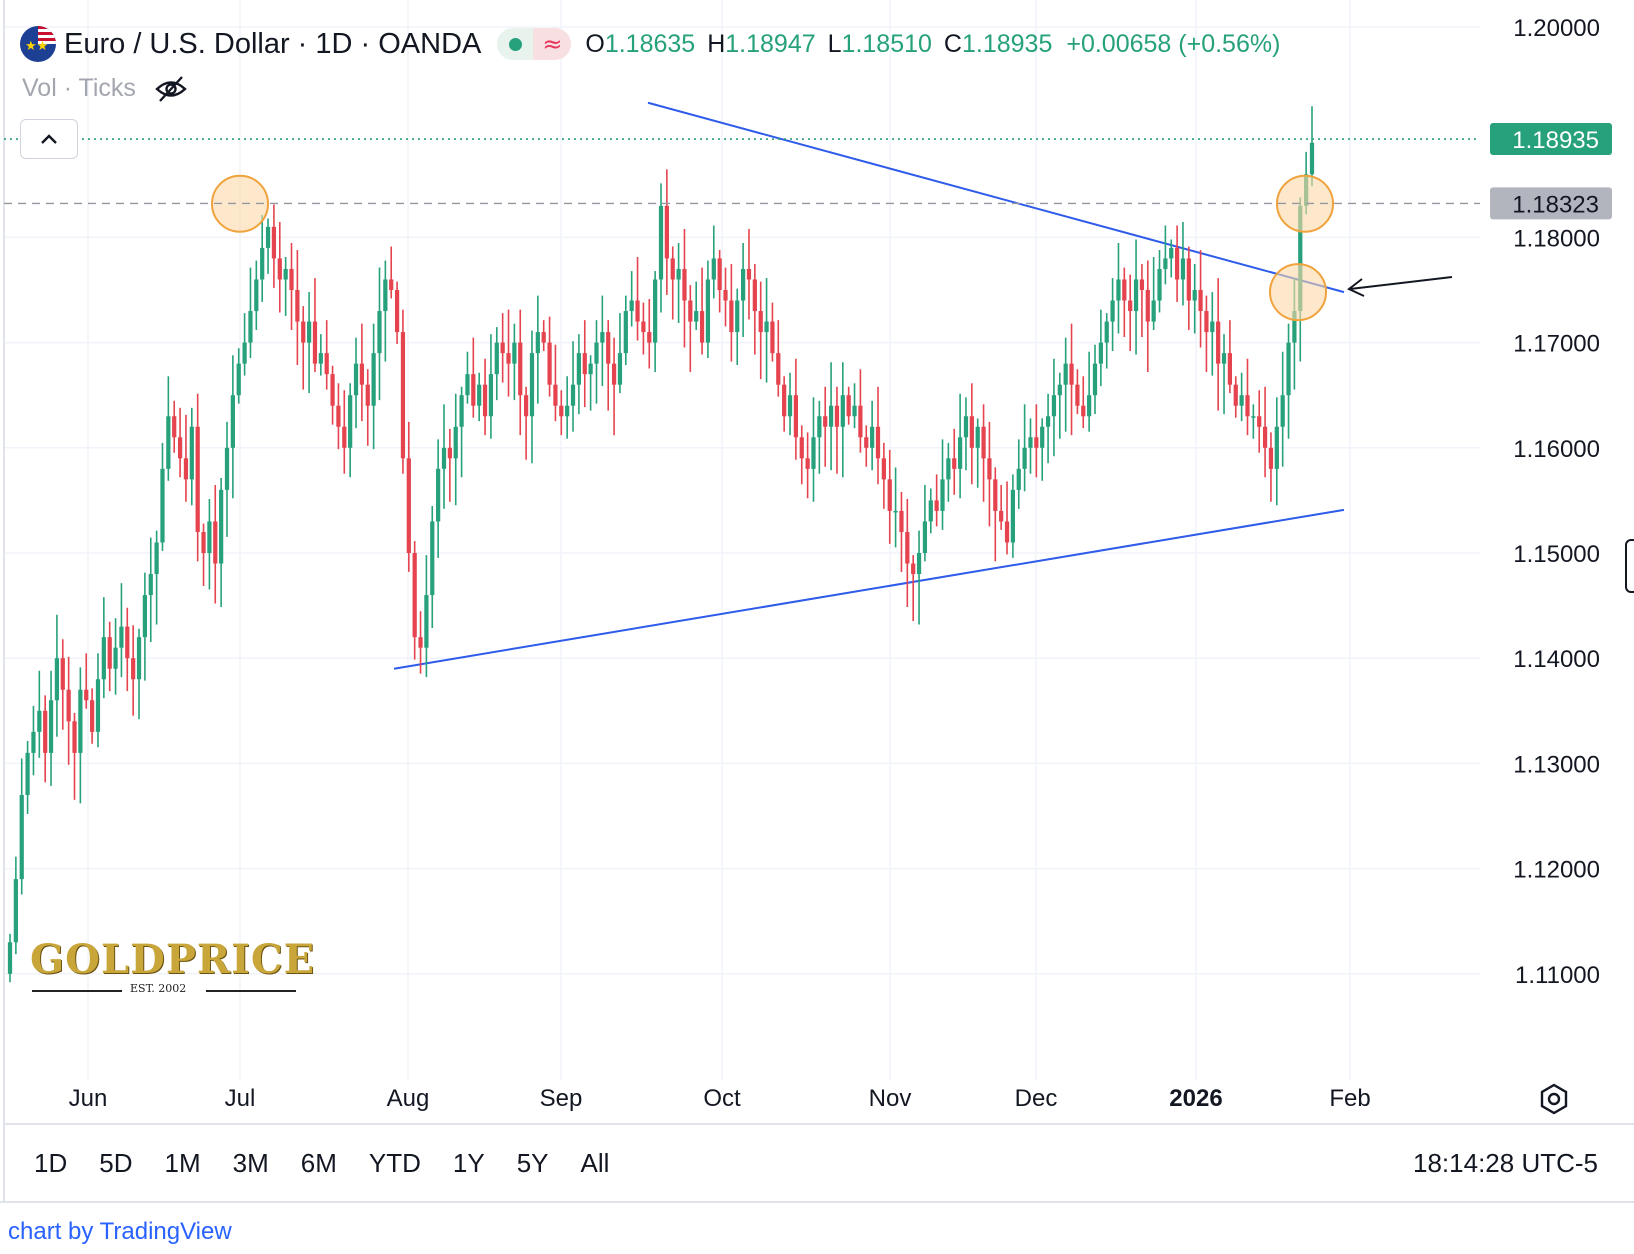 The width and height of the screenshot is (1634, 1254). Describe the element at coordinates (1505, 1163) in the screenshot. I see `clock-timezone: 18:14:28 UTC-5` at that location.